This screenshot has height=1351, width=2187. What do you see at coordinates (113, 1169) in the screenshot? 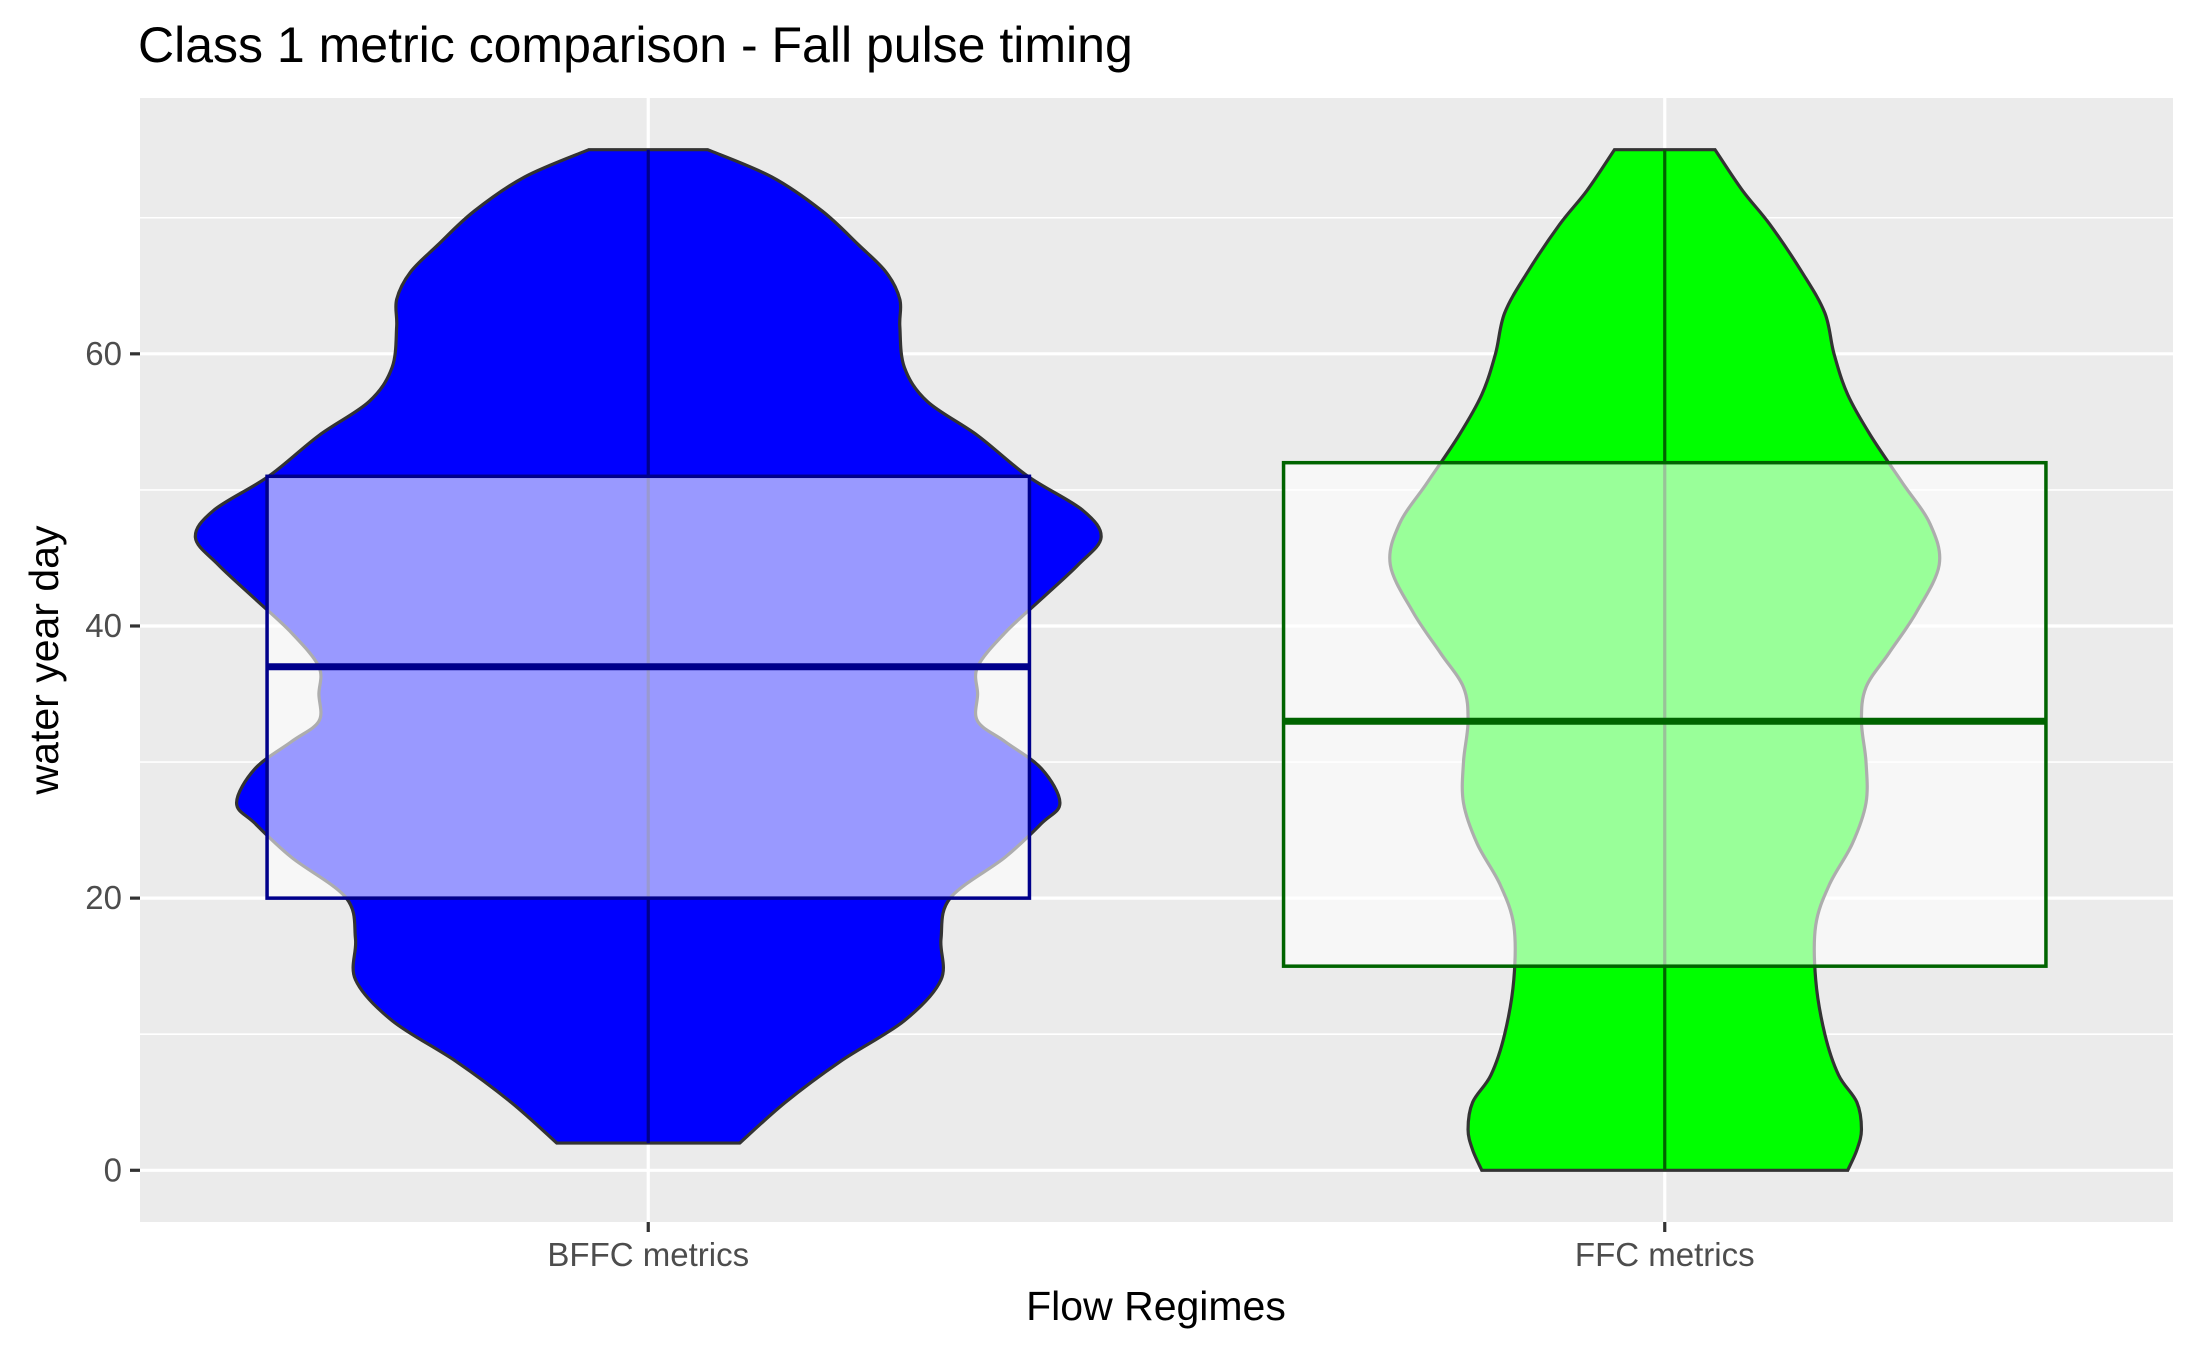
I see `y-tick-label: 0` at bounding box center [113, 1169].